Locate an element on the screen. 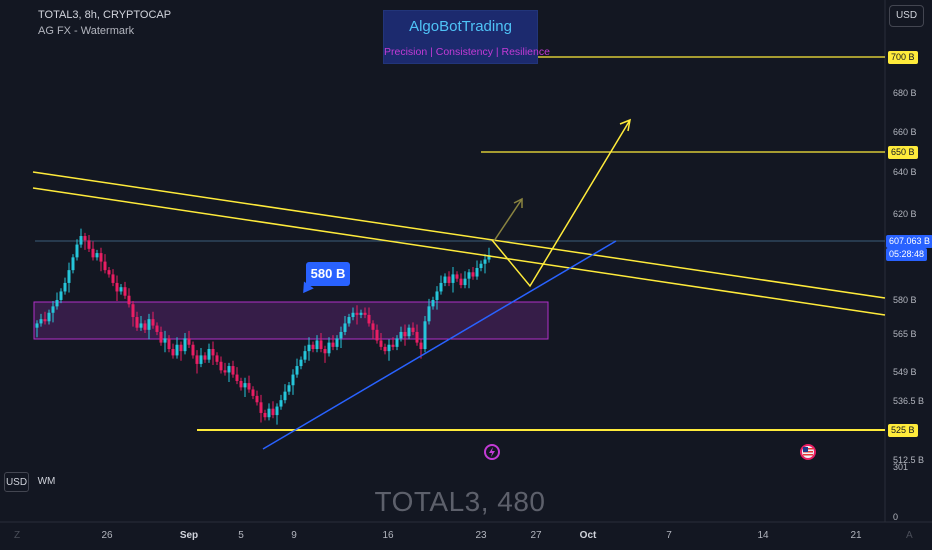 The width and height of the screenshot is (932, 550). auto-scale-button: A is located at coordinates (909, 535).